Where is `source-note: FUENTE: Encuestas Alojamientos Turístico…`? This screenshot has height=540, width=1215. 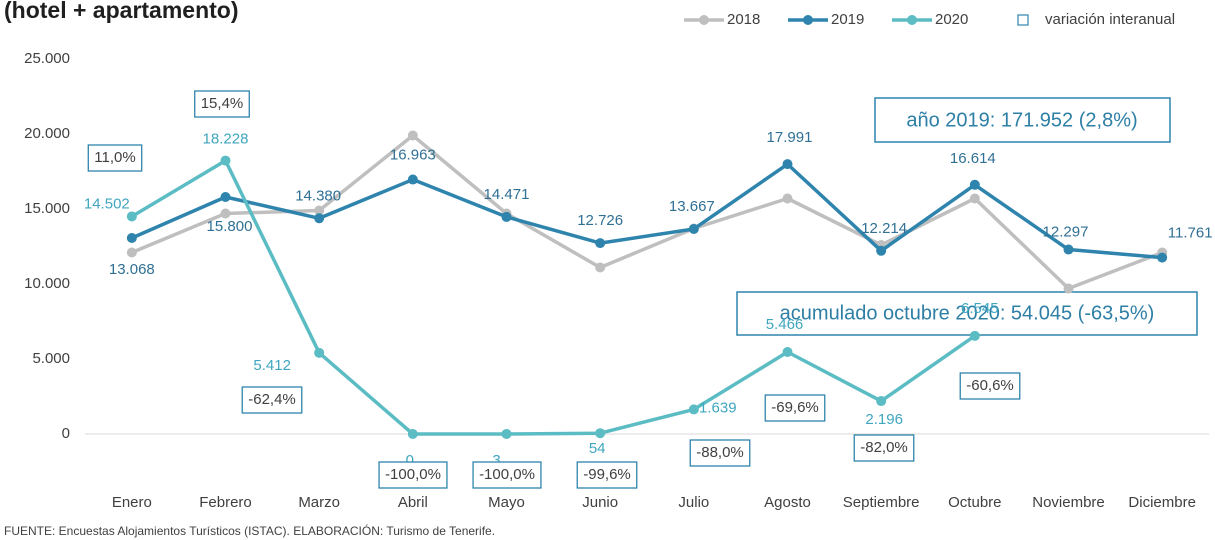 source-note: FUENTE: Encuestas Alojamientos Turístico… is located at coordinates (249, 530).